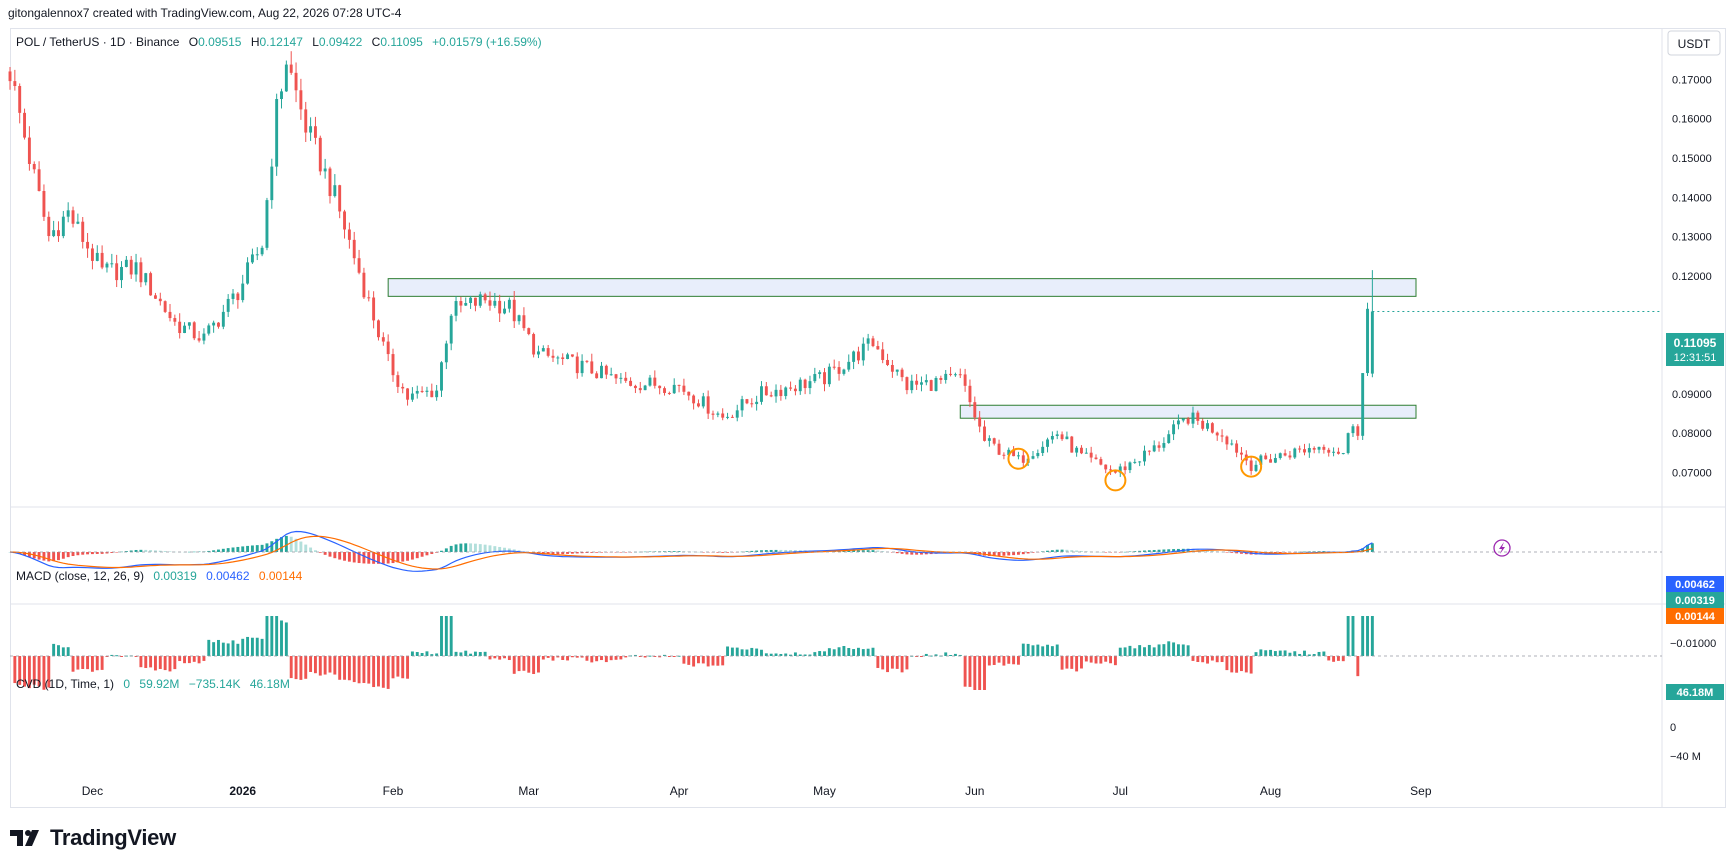 Image resolution: width=1736 pixels, height=866 pixels. Describe the element at coordinates (159, 684) in the screenshot. I see `cvd-legend-v2: 59.92M` at that location.